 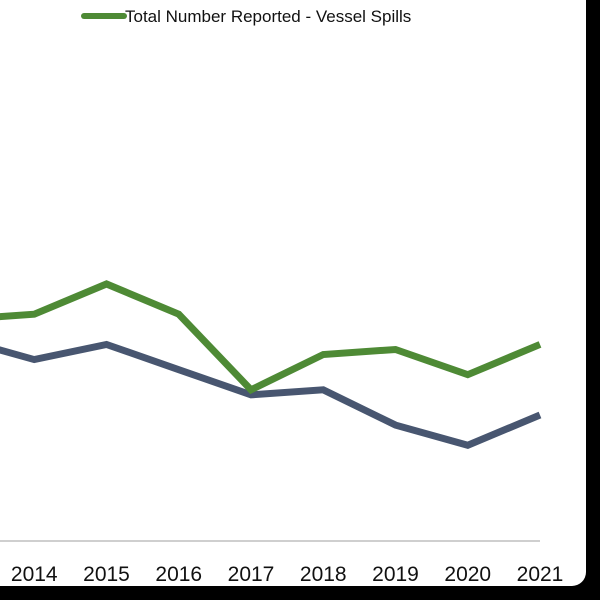 I want to click on x-tick-label-2018: 2018, so click(x=323, y=574).